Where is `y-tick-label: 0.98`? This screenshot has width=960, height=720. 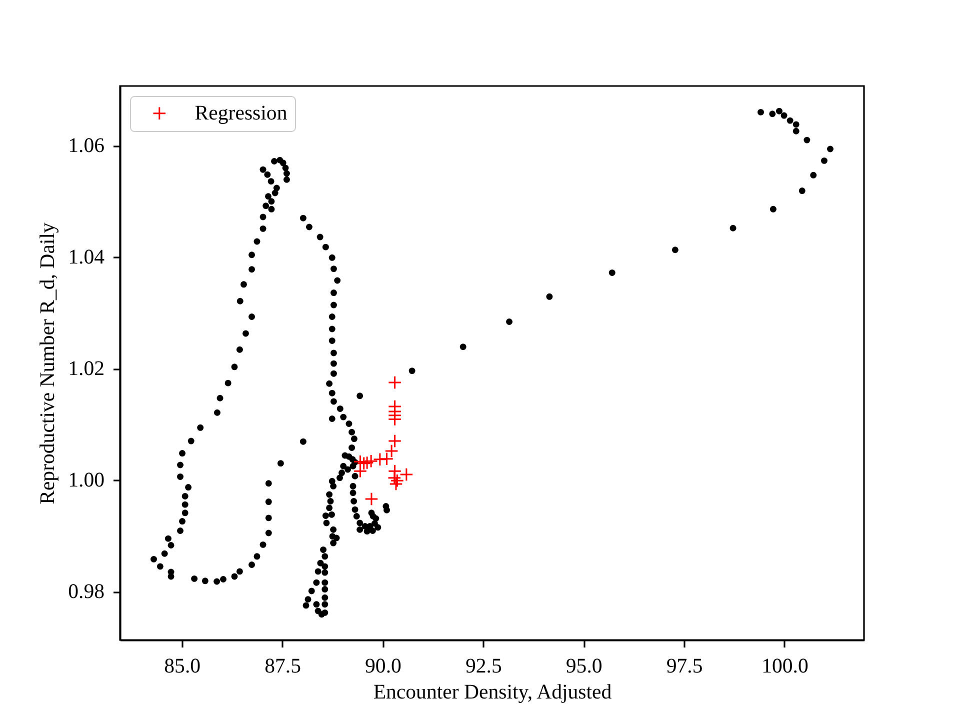
y-tick-label: 0.98 is located at coordinates (86, 592).